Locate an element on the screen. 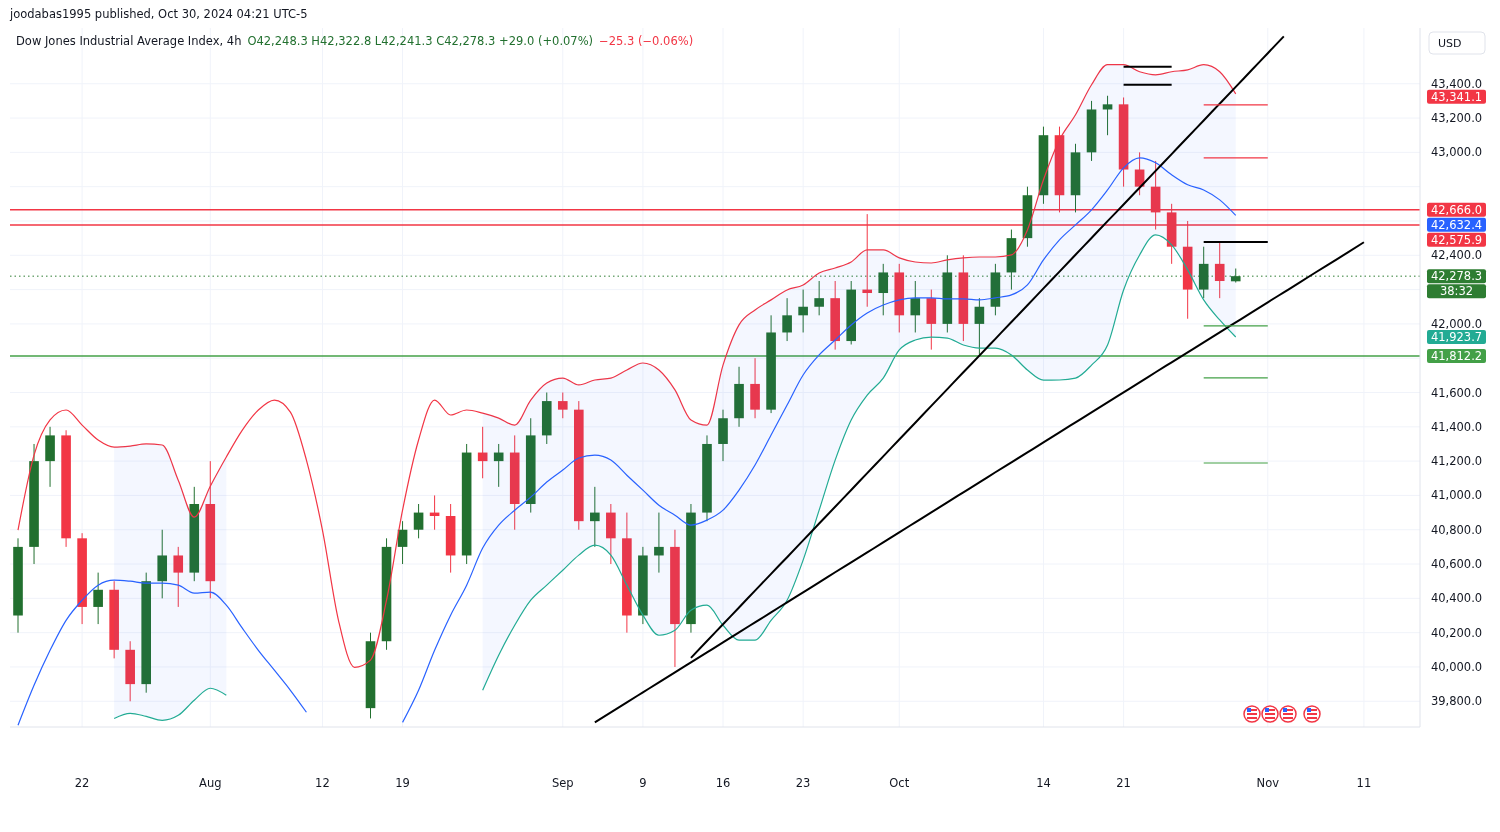 The height and width of the screenshot is (832, 1500). y-tick-label: 42,000.0 is located at coordinates (1456, 323).